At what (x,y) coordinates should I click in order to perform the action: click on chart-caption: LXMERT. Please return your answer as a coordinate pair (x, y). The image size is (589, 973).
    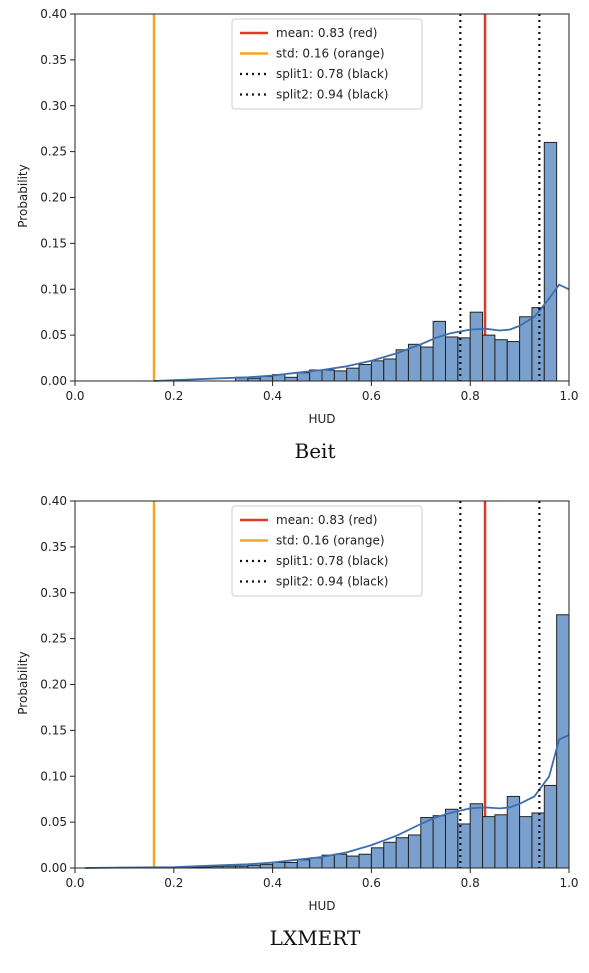
    Looking at the image, I should click on (315, 938).